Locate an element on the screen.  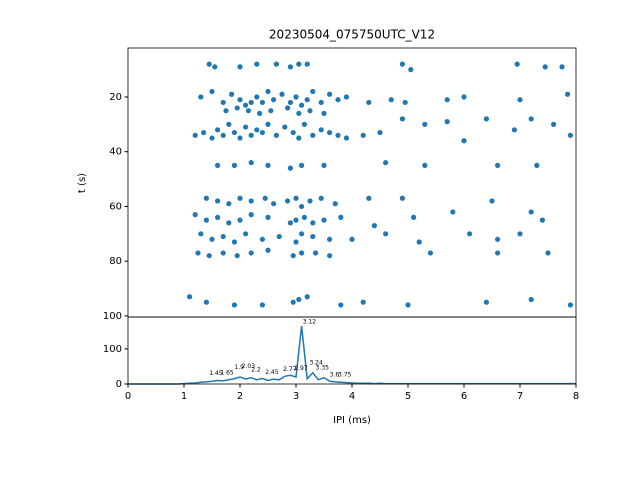
peak-label: 1.9 is located at coordinates (239, 367).